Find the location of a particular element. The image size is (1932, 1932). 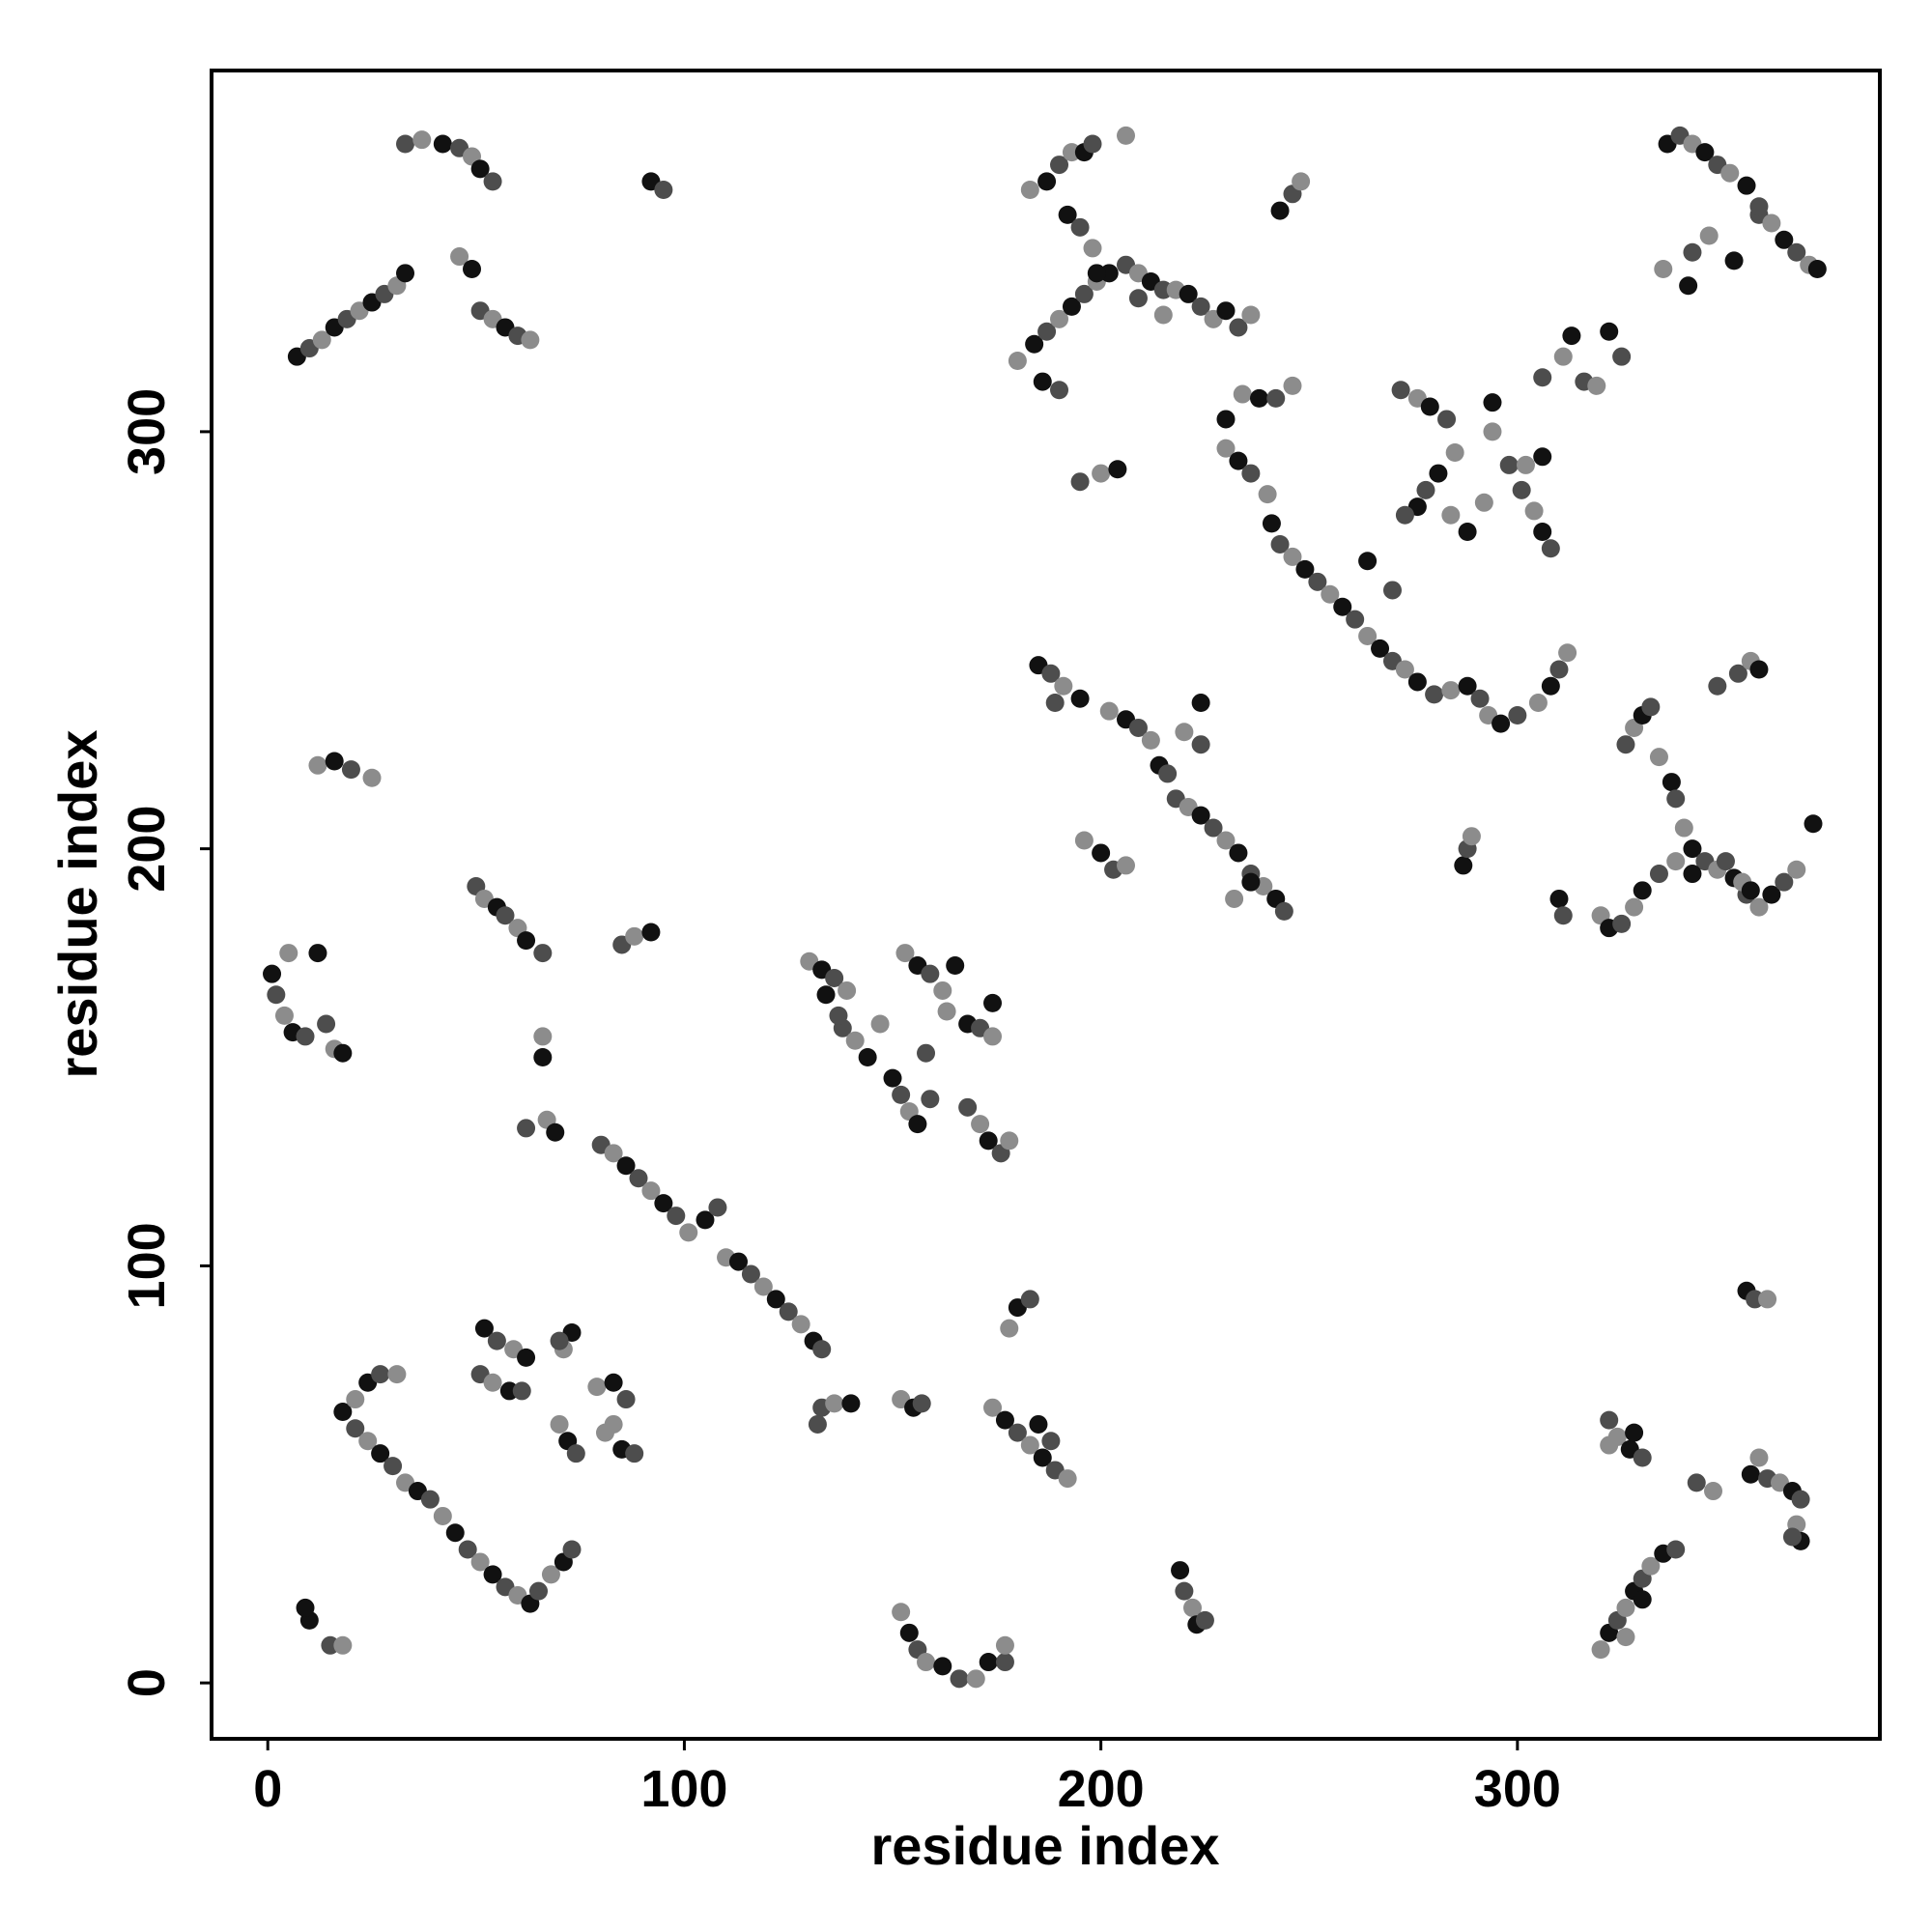

y-tick-label: 100 is located at coordinates (147, 1265).